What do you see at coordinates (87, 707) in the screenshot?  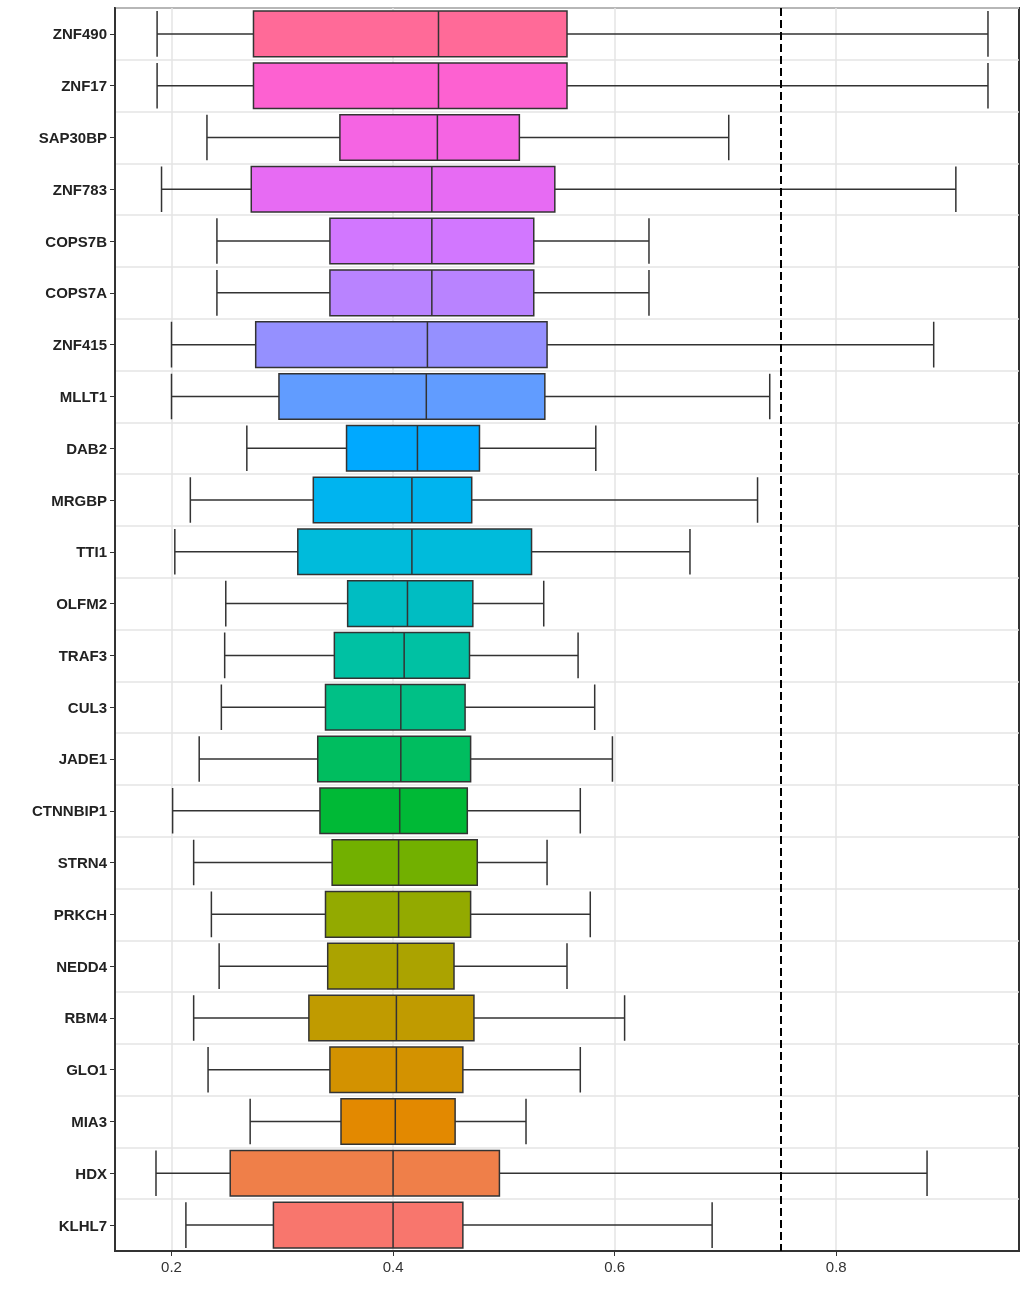 I see `y-tick-label: CUL3` at bounding box center [87, 707].